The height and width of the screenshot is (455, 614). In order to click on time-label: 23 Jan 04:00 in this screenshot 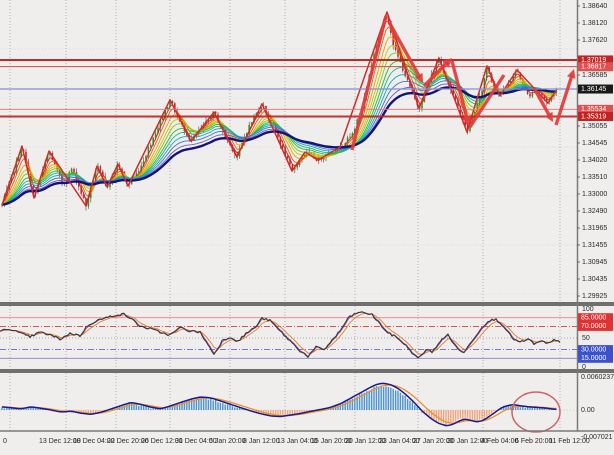, I will do `click(399, 441)`.